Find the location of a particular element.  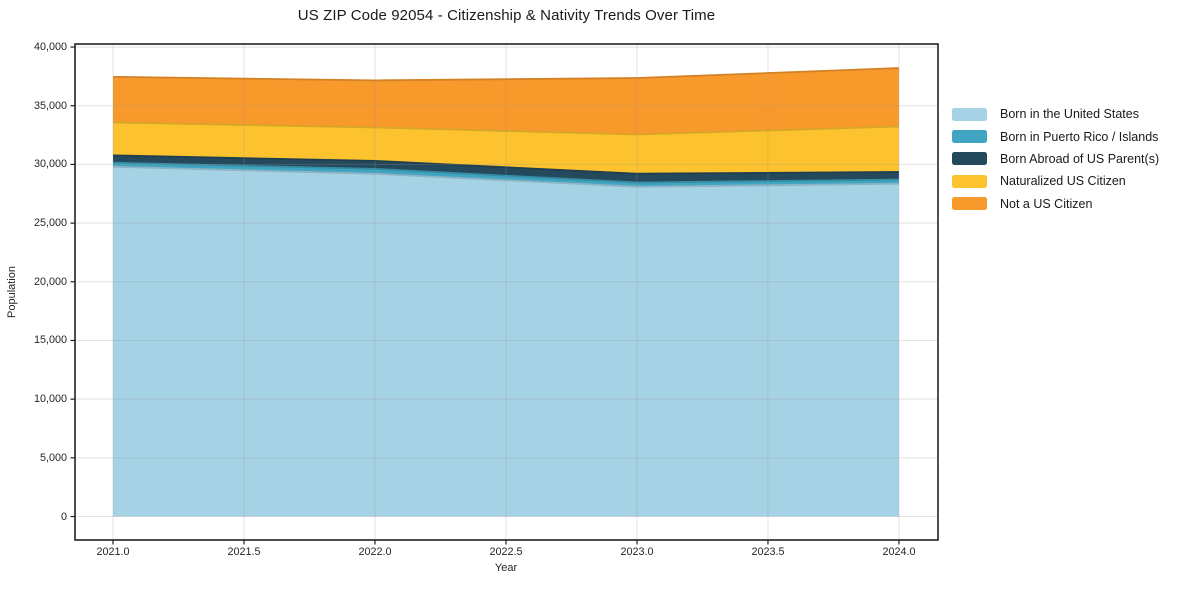

legend-item: Born in Puerto Rico / Islands is located at coordinates (1055, 136).